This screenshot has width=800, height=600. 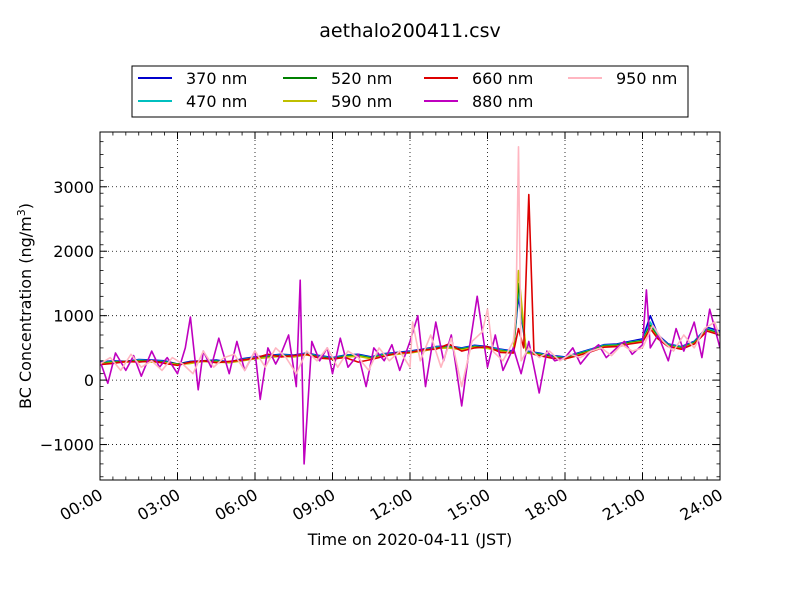 What do you see at coordinates (81, 505) in the screenshot?
I see `x-tick-label: 00:00` at bounding box center [81, 505].